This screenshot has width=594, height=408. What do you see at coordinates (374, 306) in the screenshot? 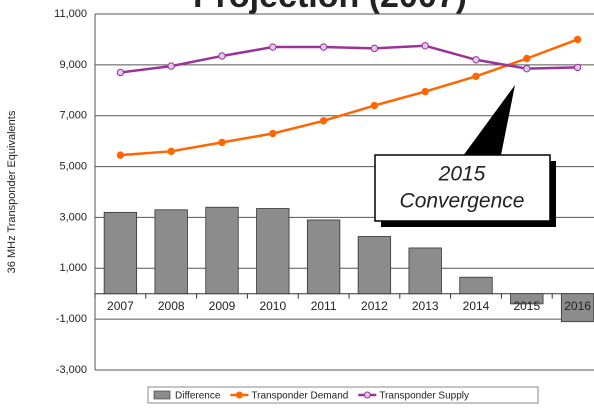
I see `x-tick-label: 2012` at bounding box center [374, 306].